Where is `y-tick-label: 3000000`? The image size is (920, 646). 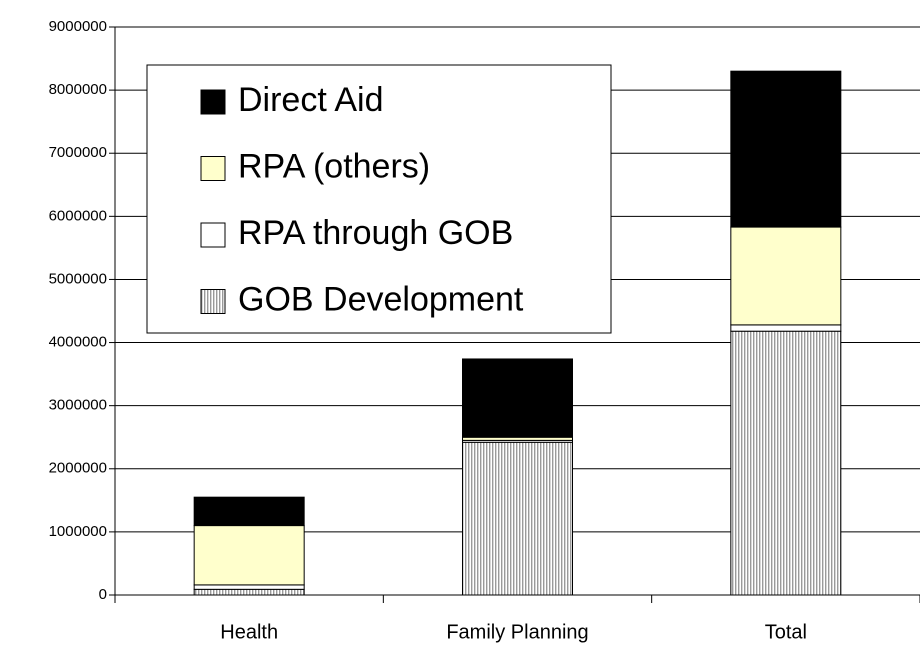 y-tick-label: 3000000 is located at coordinates (78, 405).